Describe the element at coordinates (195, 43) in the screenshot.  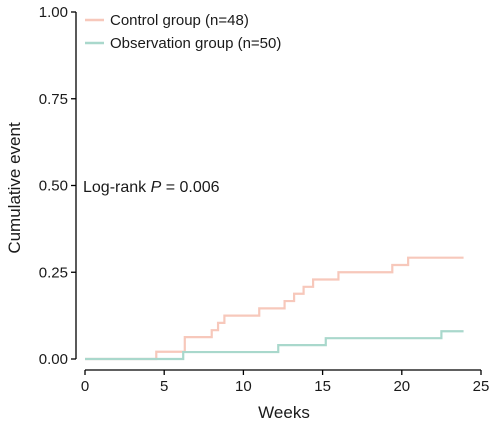
I see `legend-label-2: Observation group (n=50)` at that location.